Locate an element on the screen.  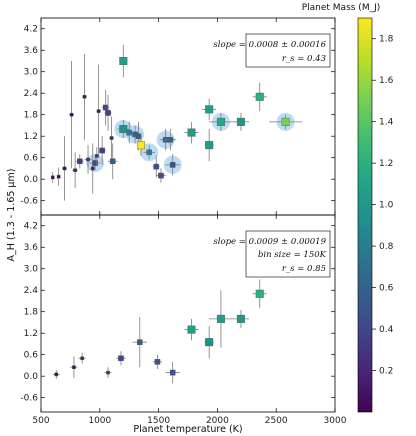
y-tick-label: 2.4 is located at coordinates (31, 291).